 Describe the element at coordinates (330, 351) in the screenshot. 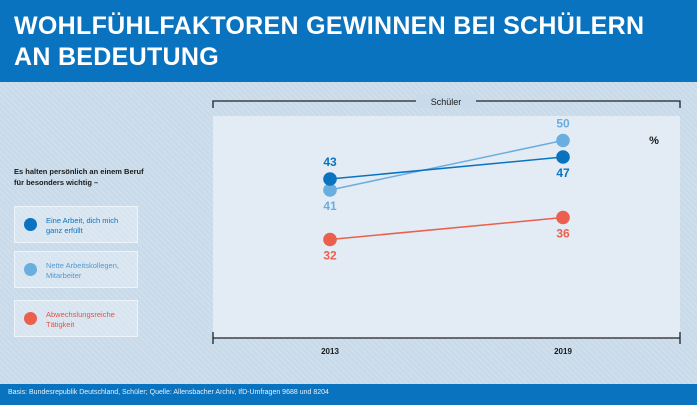

I see `x-tick-label: 2013` at that location.